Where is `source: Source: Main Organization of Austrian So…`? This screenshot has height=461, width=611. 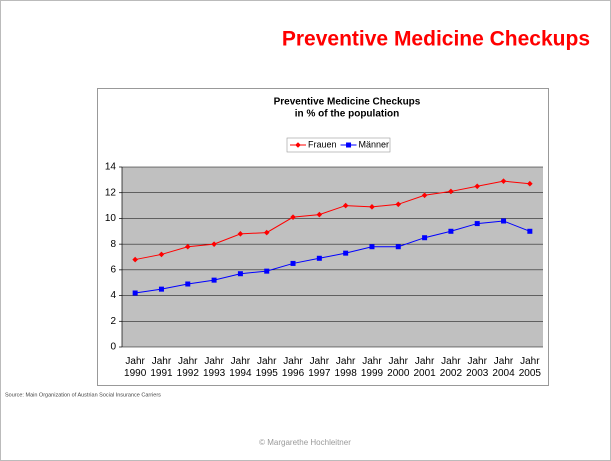 source: Source: Main Organization of Austrian So… is located at coordinates (83, 395).